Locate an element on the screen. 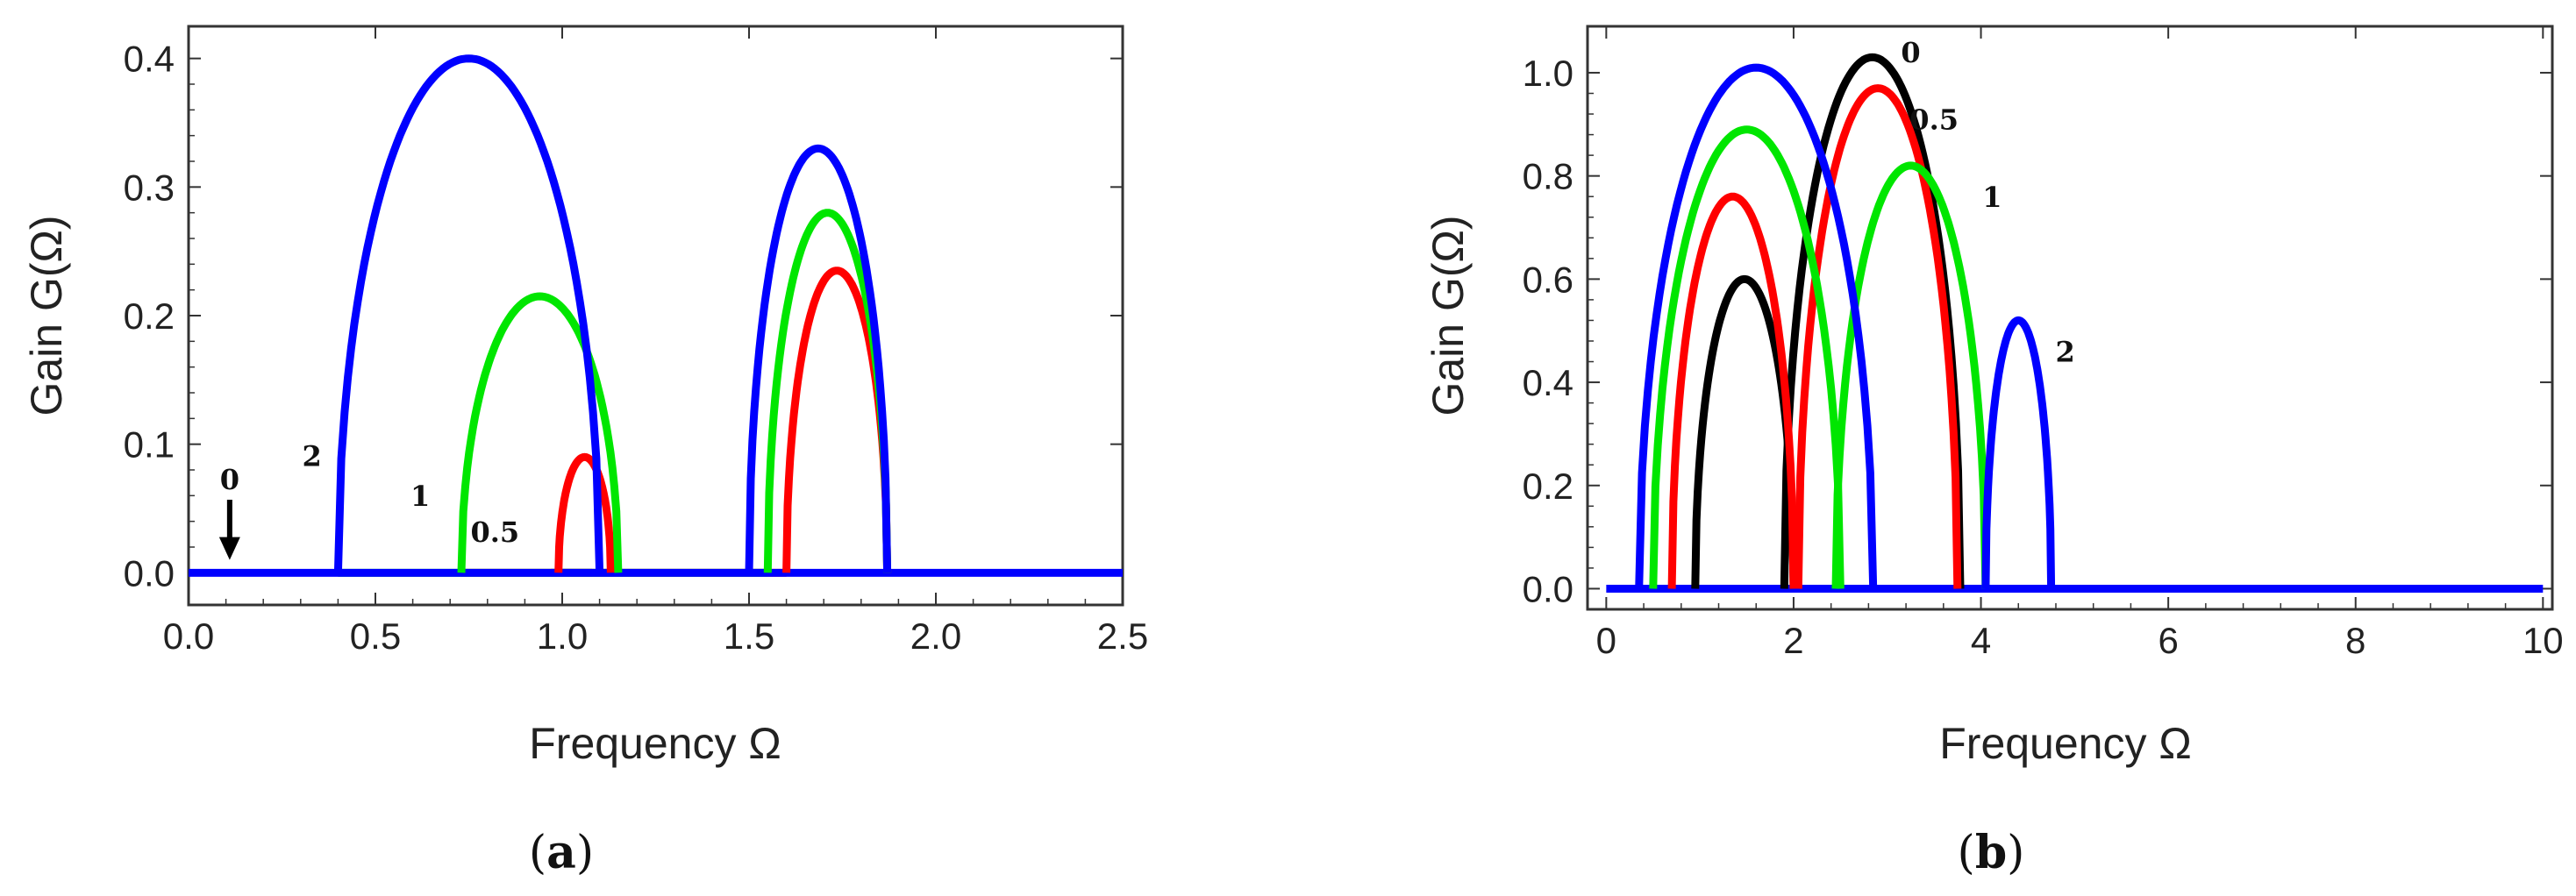 The image size is (2576, 896). x-tick-label-a: 1.0 is located at coordinates (563, 636).